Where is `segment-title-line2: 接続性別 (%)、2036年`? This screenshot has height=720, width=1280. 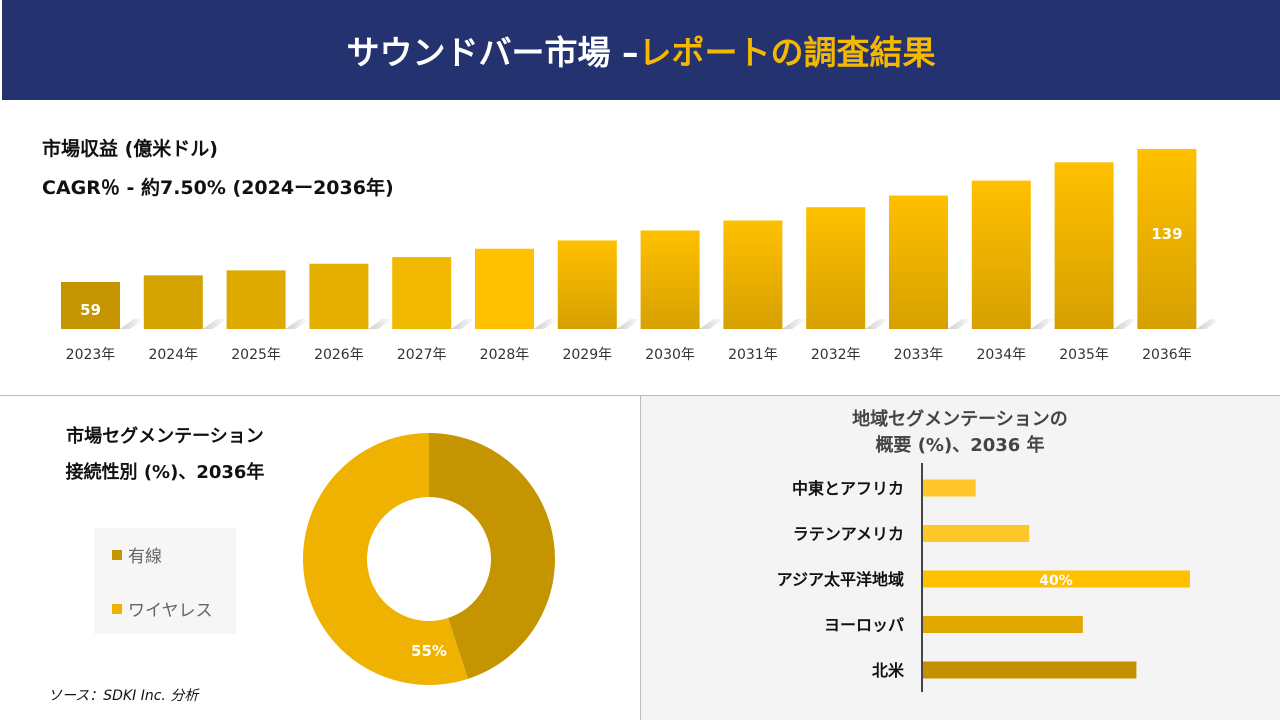 segment-title-line2: 接続性別 (%)、2036年 is located at coordinates (165, 472).